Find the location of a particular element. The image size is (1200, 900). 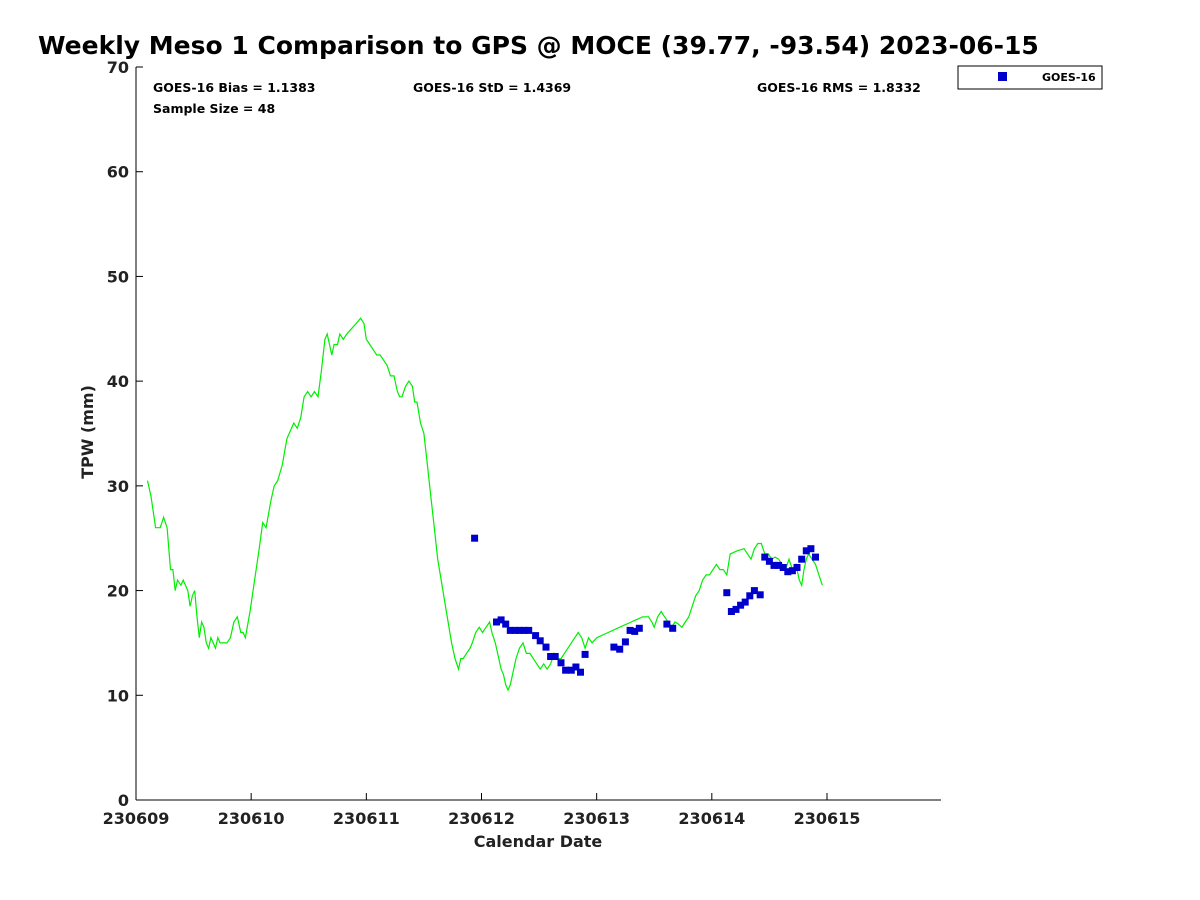

y-tick-label: 10 is located at coordinates (118, 695).